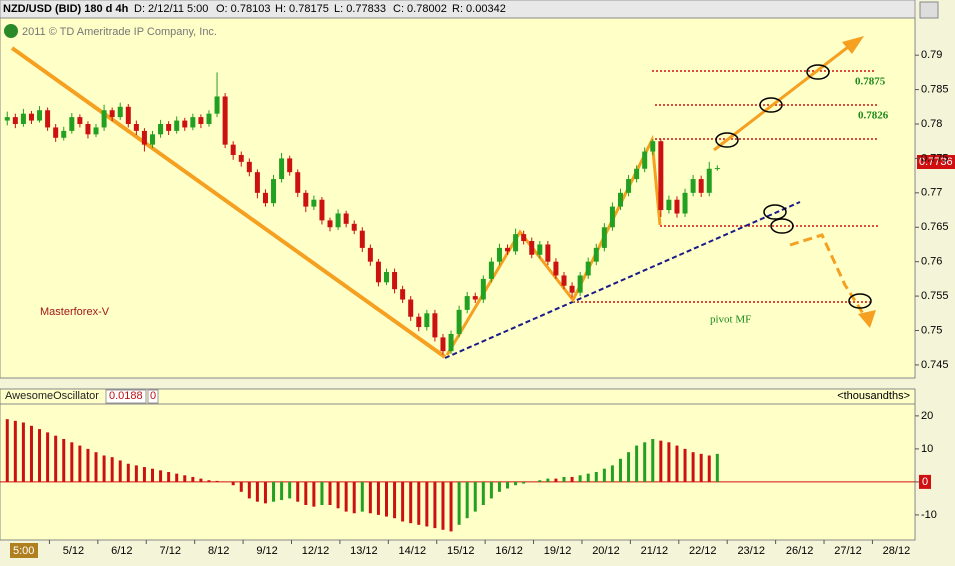  I want to click on time-box, so click(24, 550).